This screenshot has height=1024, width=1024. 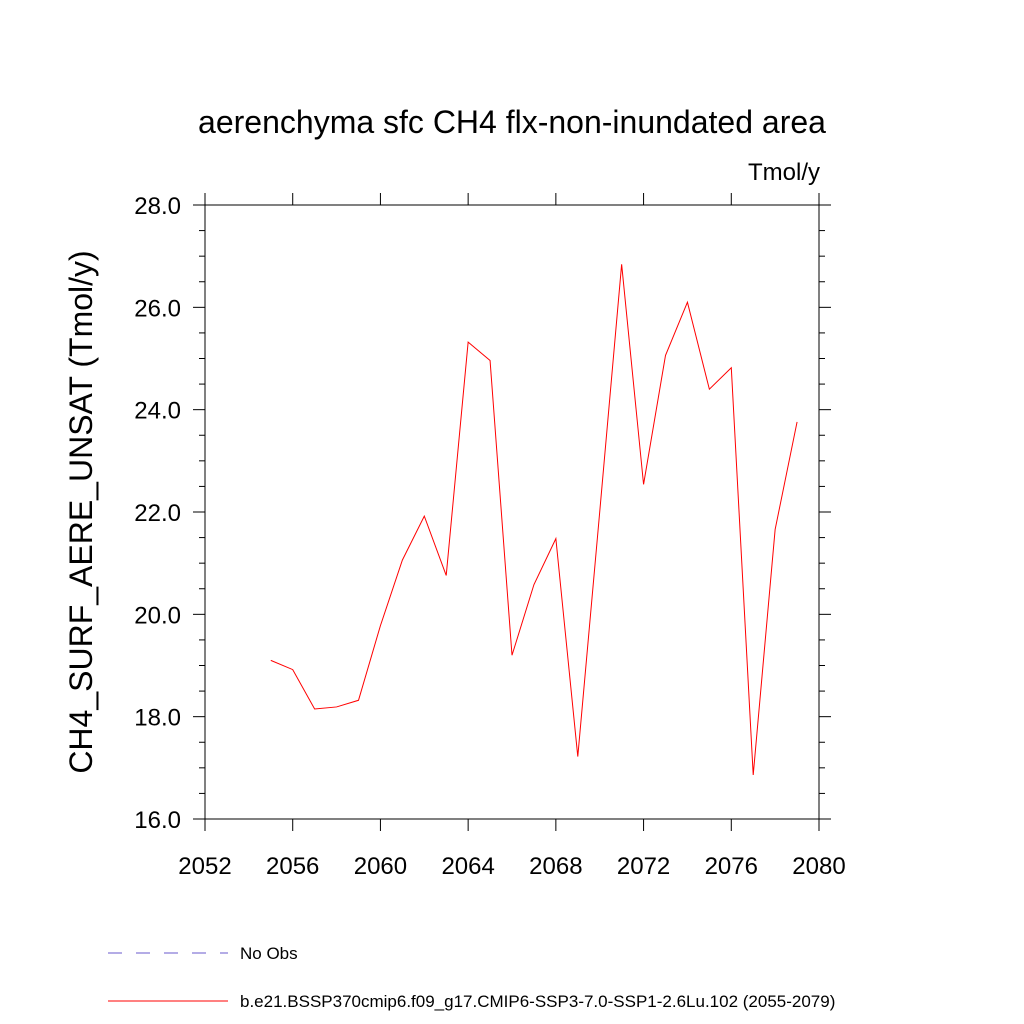 I want to click on x-tick-label: 2064, so click(x=467, y=866).